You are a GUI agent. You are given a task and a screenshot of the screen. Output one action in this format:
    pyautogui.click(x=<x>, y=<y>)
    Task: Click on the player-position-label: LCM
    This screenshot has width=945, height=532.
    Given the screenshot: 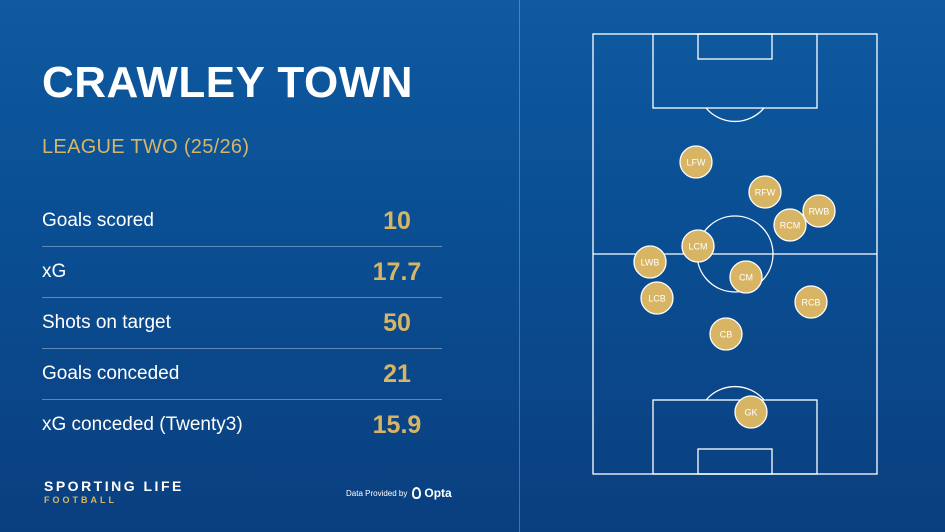 What is the action you would take?
    pyautogui.click(x=697, y=246)
    